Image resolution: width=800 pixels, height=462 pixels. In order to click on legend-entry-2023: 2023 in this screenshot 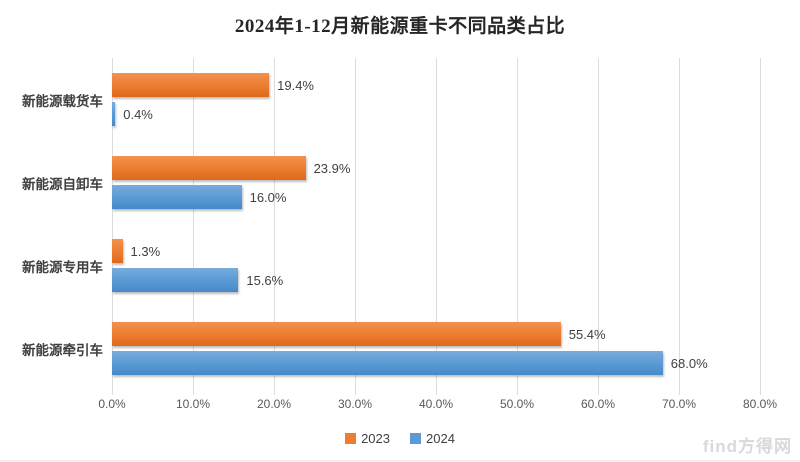, I will do `click(367, 438)`.